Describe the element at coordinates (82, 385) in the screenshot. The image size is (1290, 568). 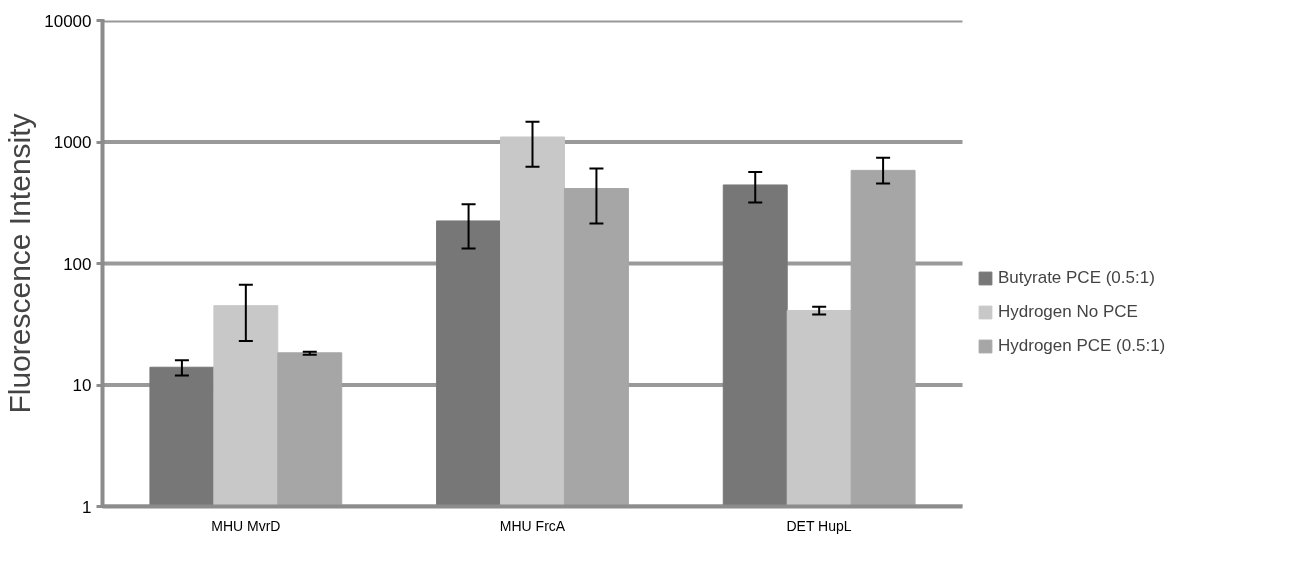
I see `y-tick-label: 10` at that location.